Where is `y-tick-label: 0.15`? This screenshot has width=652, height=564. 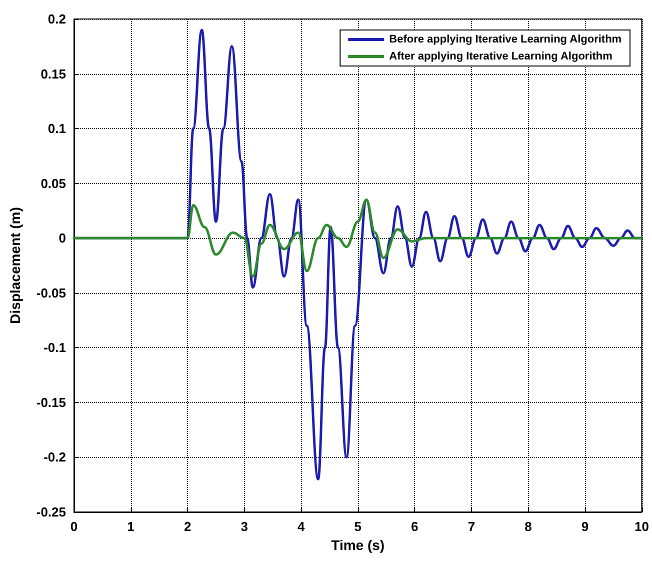
y-tick-label: 0.15 is located at coordinates (53, 74).